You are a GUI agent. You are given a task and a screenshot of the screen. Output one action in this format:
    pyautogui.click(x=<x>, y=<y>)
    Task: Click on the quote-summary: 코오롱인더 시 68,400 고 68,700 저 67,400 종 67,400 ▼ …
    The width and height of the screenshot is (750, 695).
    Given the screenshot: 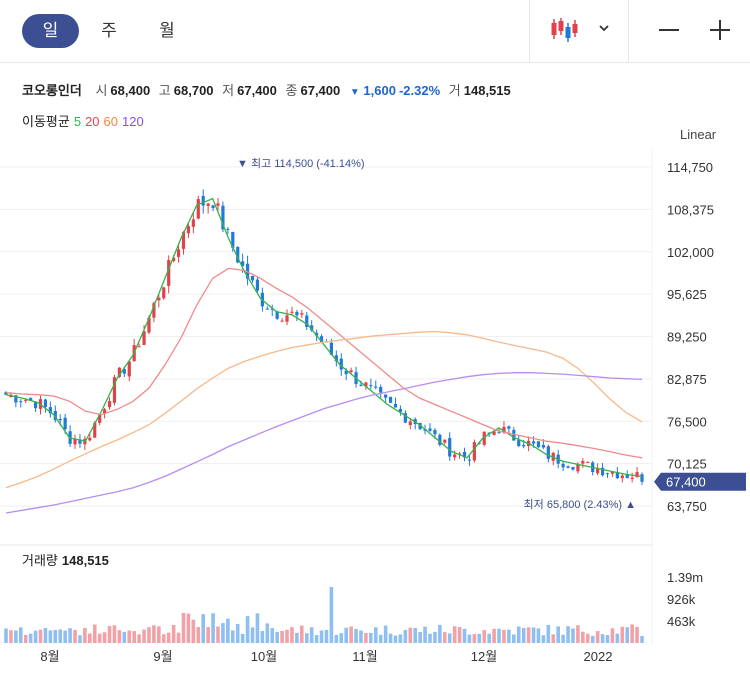 What is the action you would take?
    pyautogui.click(x=266, y=89)
    